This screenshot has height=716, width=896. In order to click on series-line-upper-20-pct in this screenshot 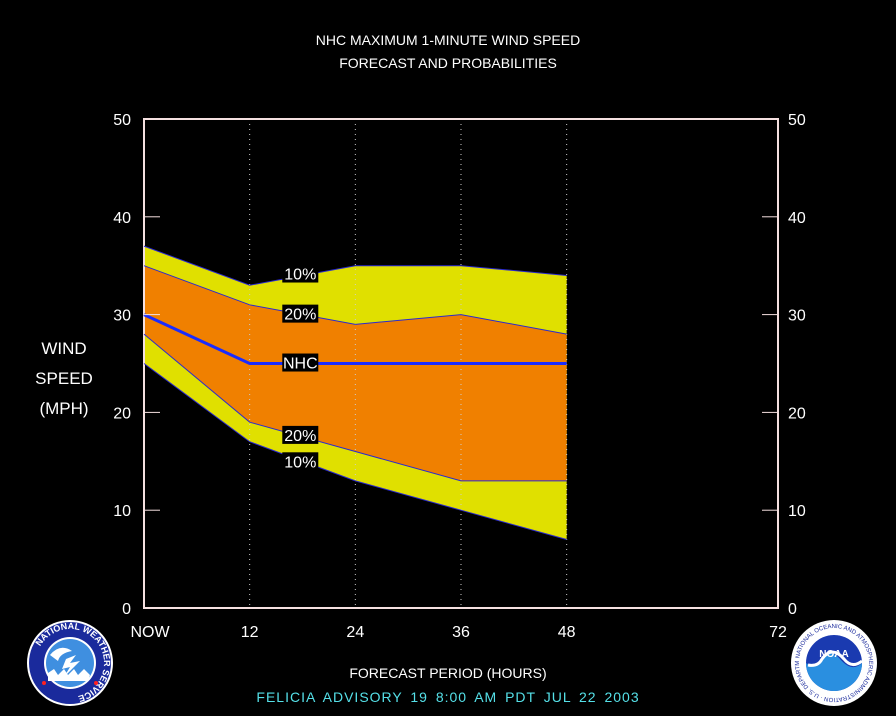, I will do `click(355, 300)`.